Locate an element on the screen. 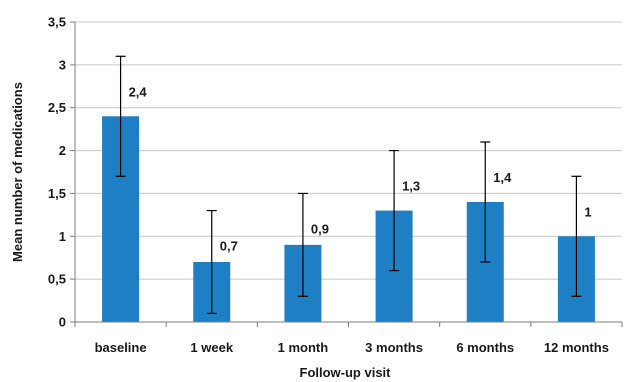 Image resolution: width=627 pixels, height=382 pixels. y-tick-label: 0,5 is located at coordinates (57, 279).